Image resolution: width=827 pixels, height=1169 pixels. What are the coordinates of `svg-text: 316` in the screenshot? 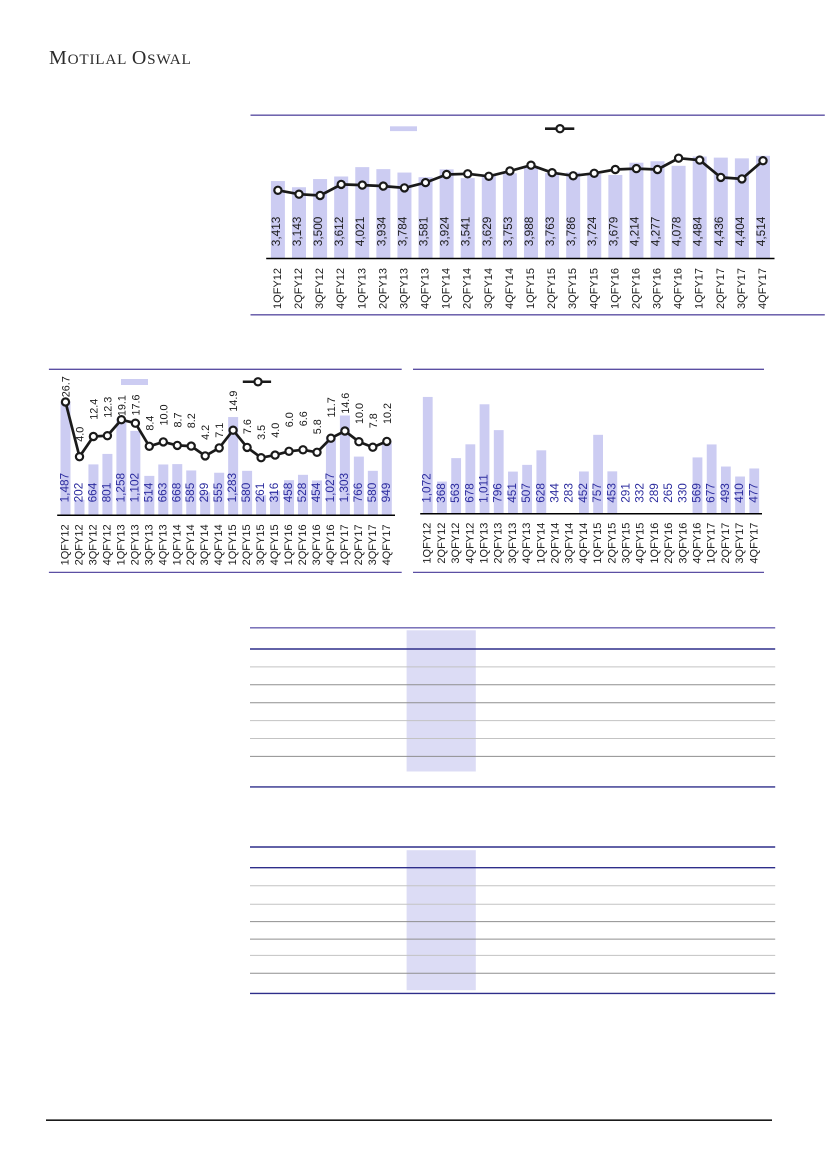 It's located at (274, 492).